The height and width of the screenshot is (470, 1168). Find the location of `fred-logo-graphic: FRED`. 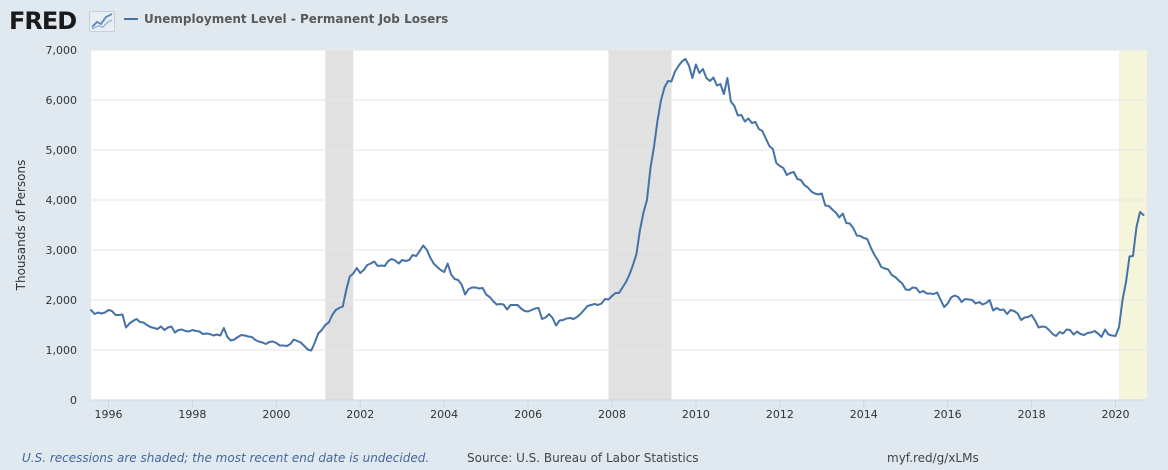

fred-logo-graphic: FRED is located at coordinates (62, 21).